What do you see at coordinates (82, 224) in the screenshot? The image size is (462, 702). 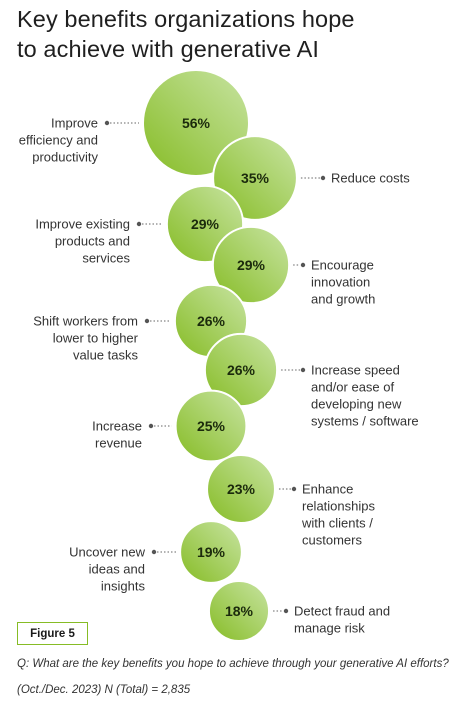 I see `category-label-line: Improve existing` at bounding box center [82, 224].